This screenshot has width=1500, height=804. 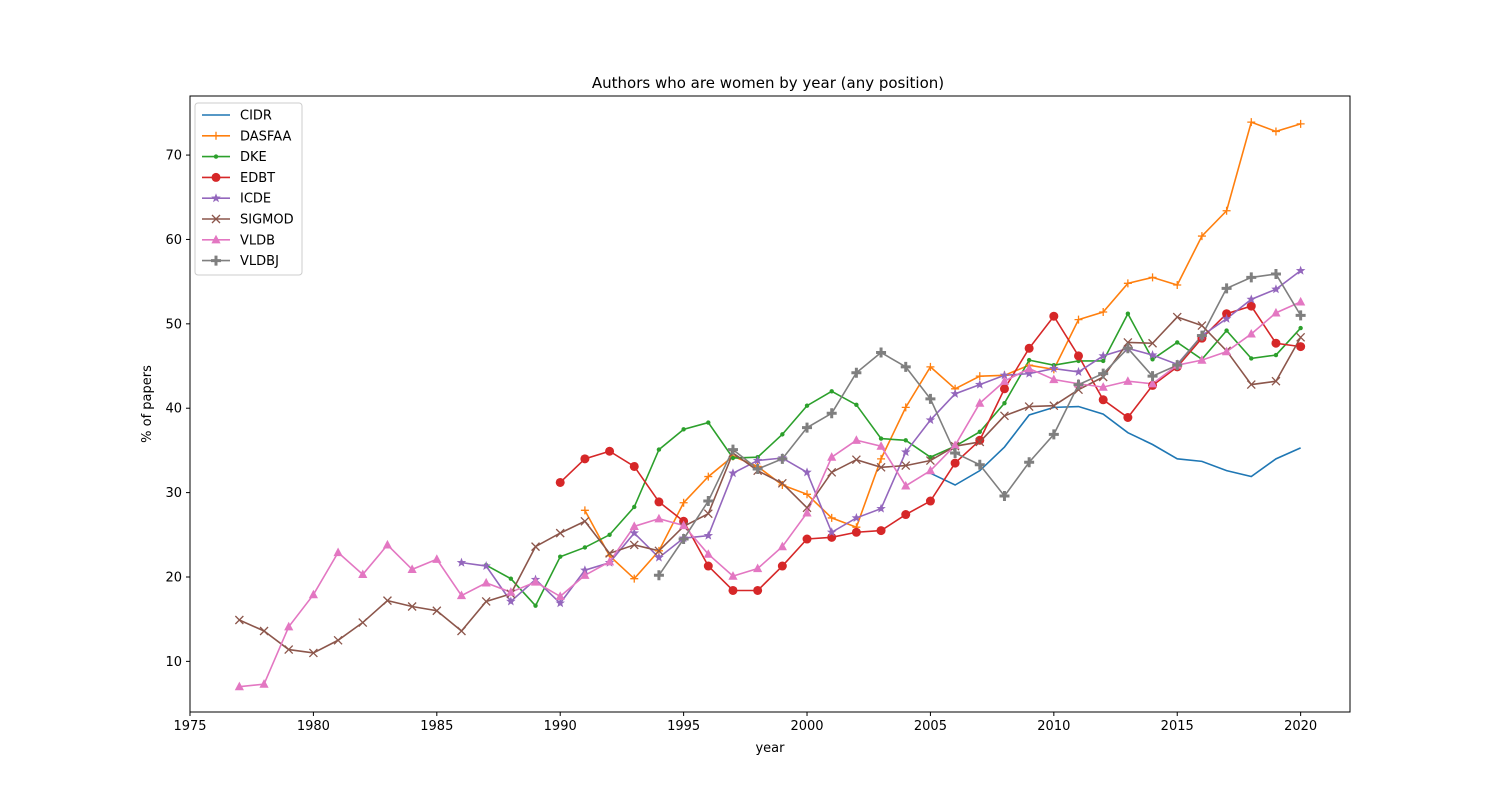 What do you see at coordinates (267, 220) in the screenshot?
I see `legend-label-sigmod: SIGMOD` at bounding box center [267, 220].